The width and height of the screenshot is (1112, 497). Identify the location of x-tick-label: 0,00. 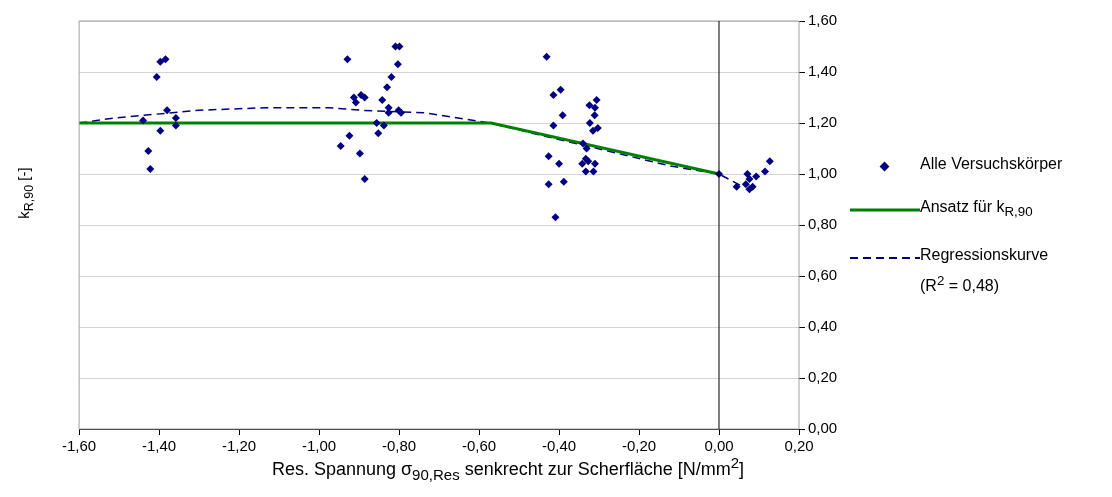
(719, 446).